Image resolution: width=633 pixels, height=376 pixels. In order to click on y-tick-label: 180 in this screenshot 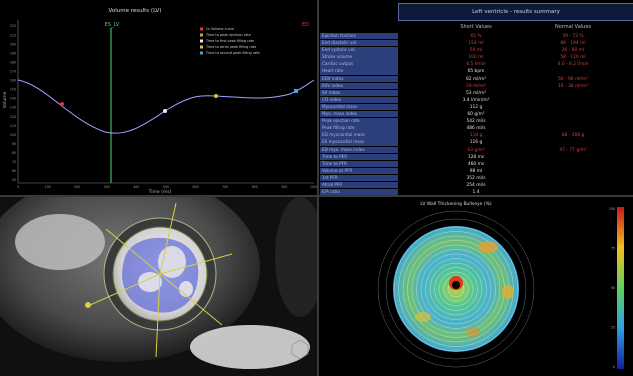, I will do `click(13, 62)`.